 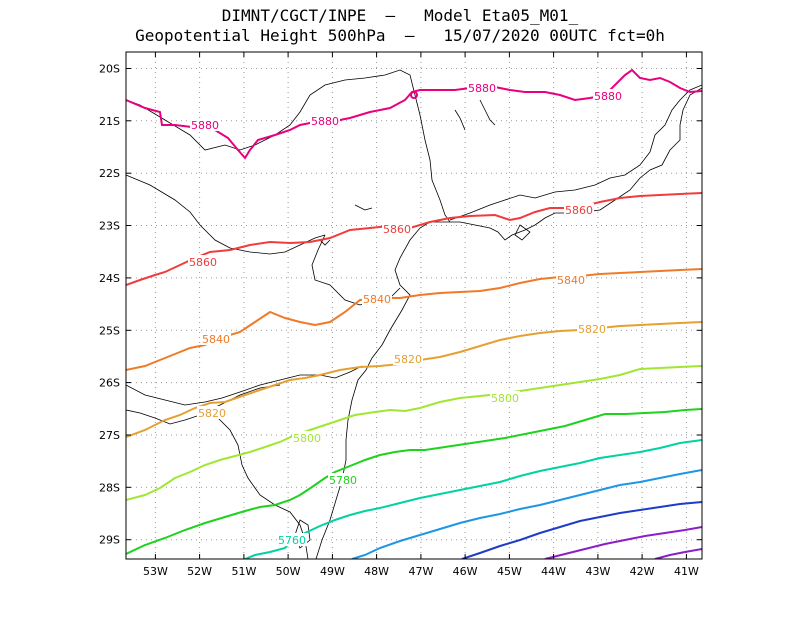 What do you see at coordinates (307, 438) in the screenshot?
I see `label-5800-a: 5800` at bounding box center [307, 438].